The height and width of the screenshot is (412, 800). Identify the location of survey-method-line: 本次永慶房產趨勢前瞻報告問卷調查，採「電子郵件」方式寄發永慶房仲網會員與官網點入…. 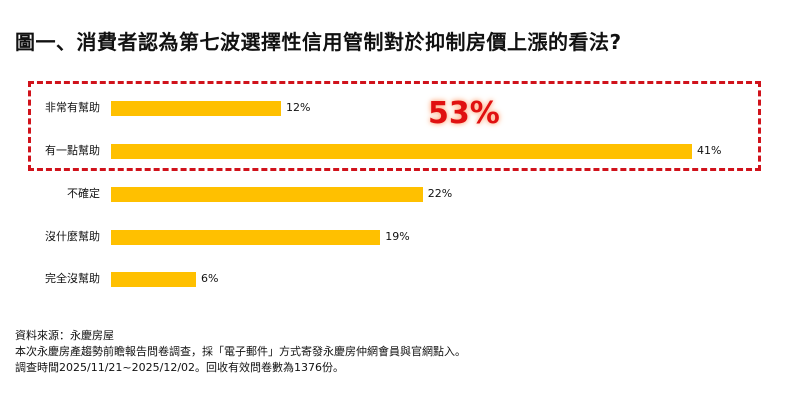
(240, 351).